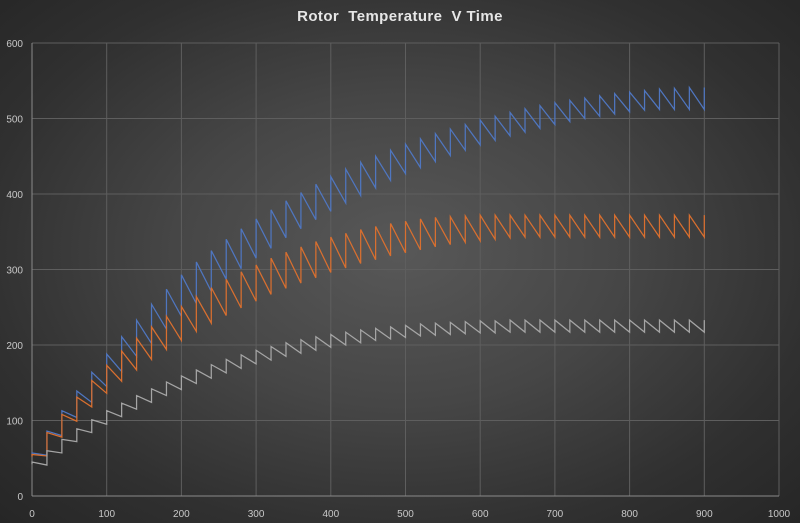 Image resolution: width=800 pixels, height=523 pixels. What do you see at coordinates (629, 514) in the screenshot?
I see `x-tick-label: 800` at bounding box center [629, 514].